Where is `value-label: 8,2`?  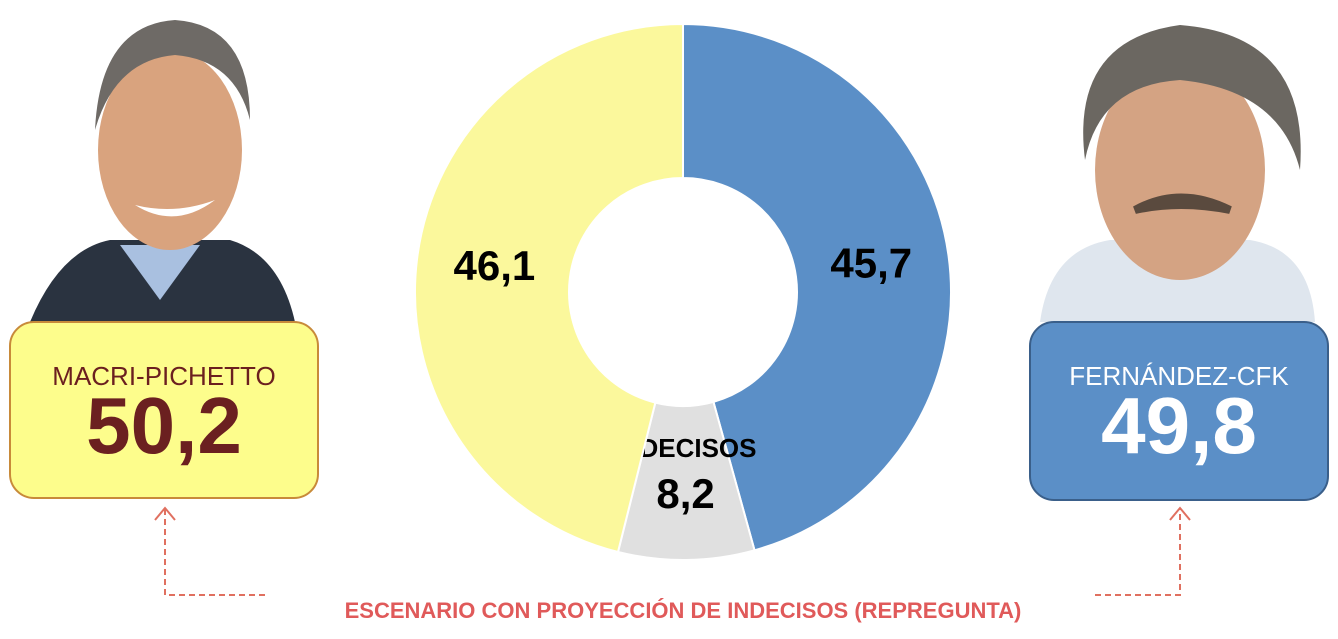
value-label: 8,2 is located at coordinates (685, 493).